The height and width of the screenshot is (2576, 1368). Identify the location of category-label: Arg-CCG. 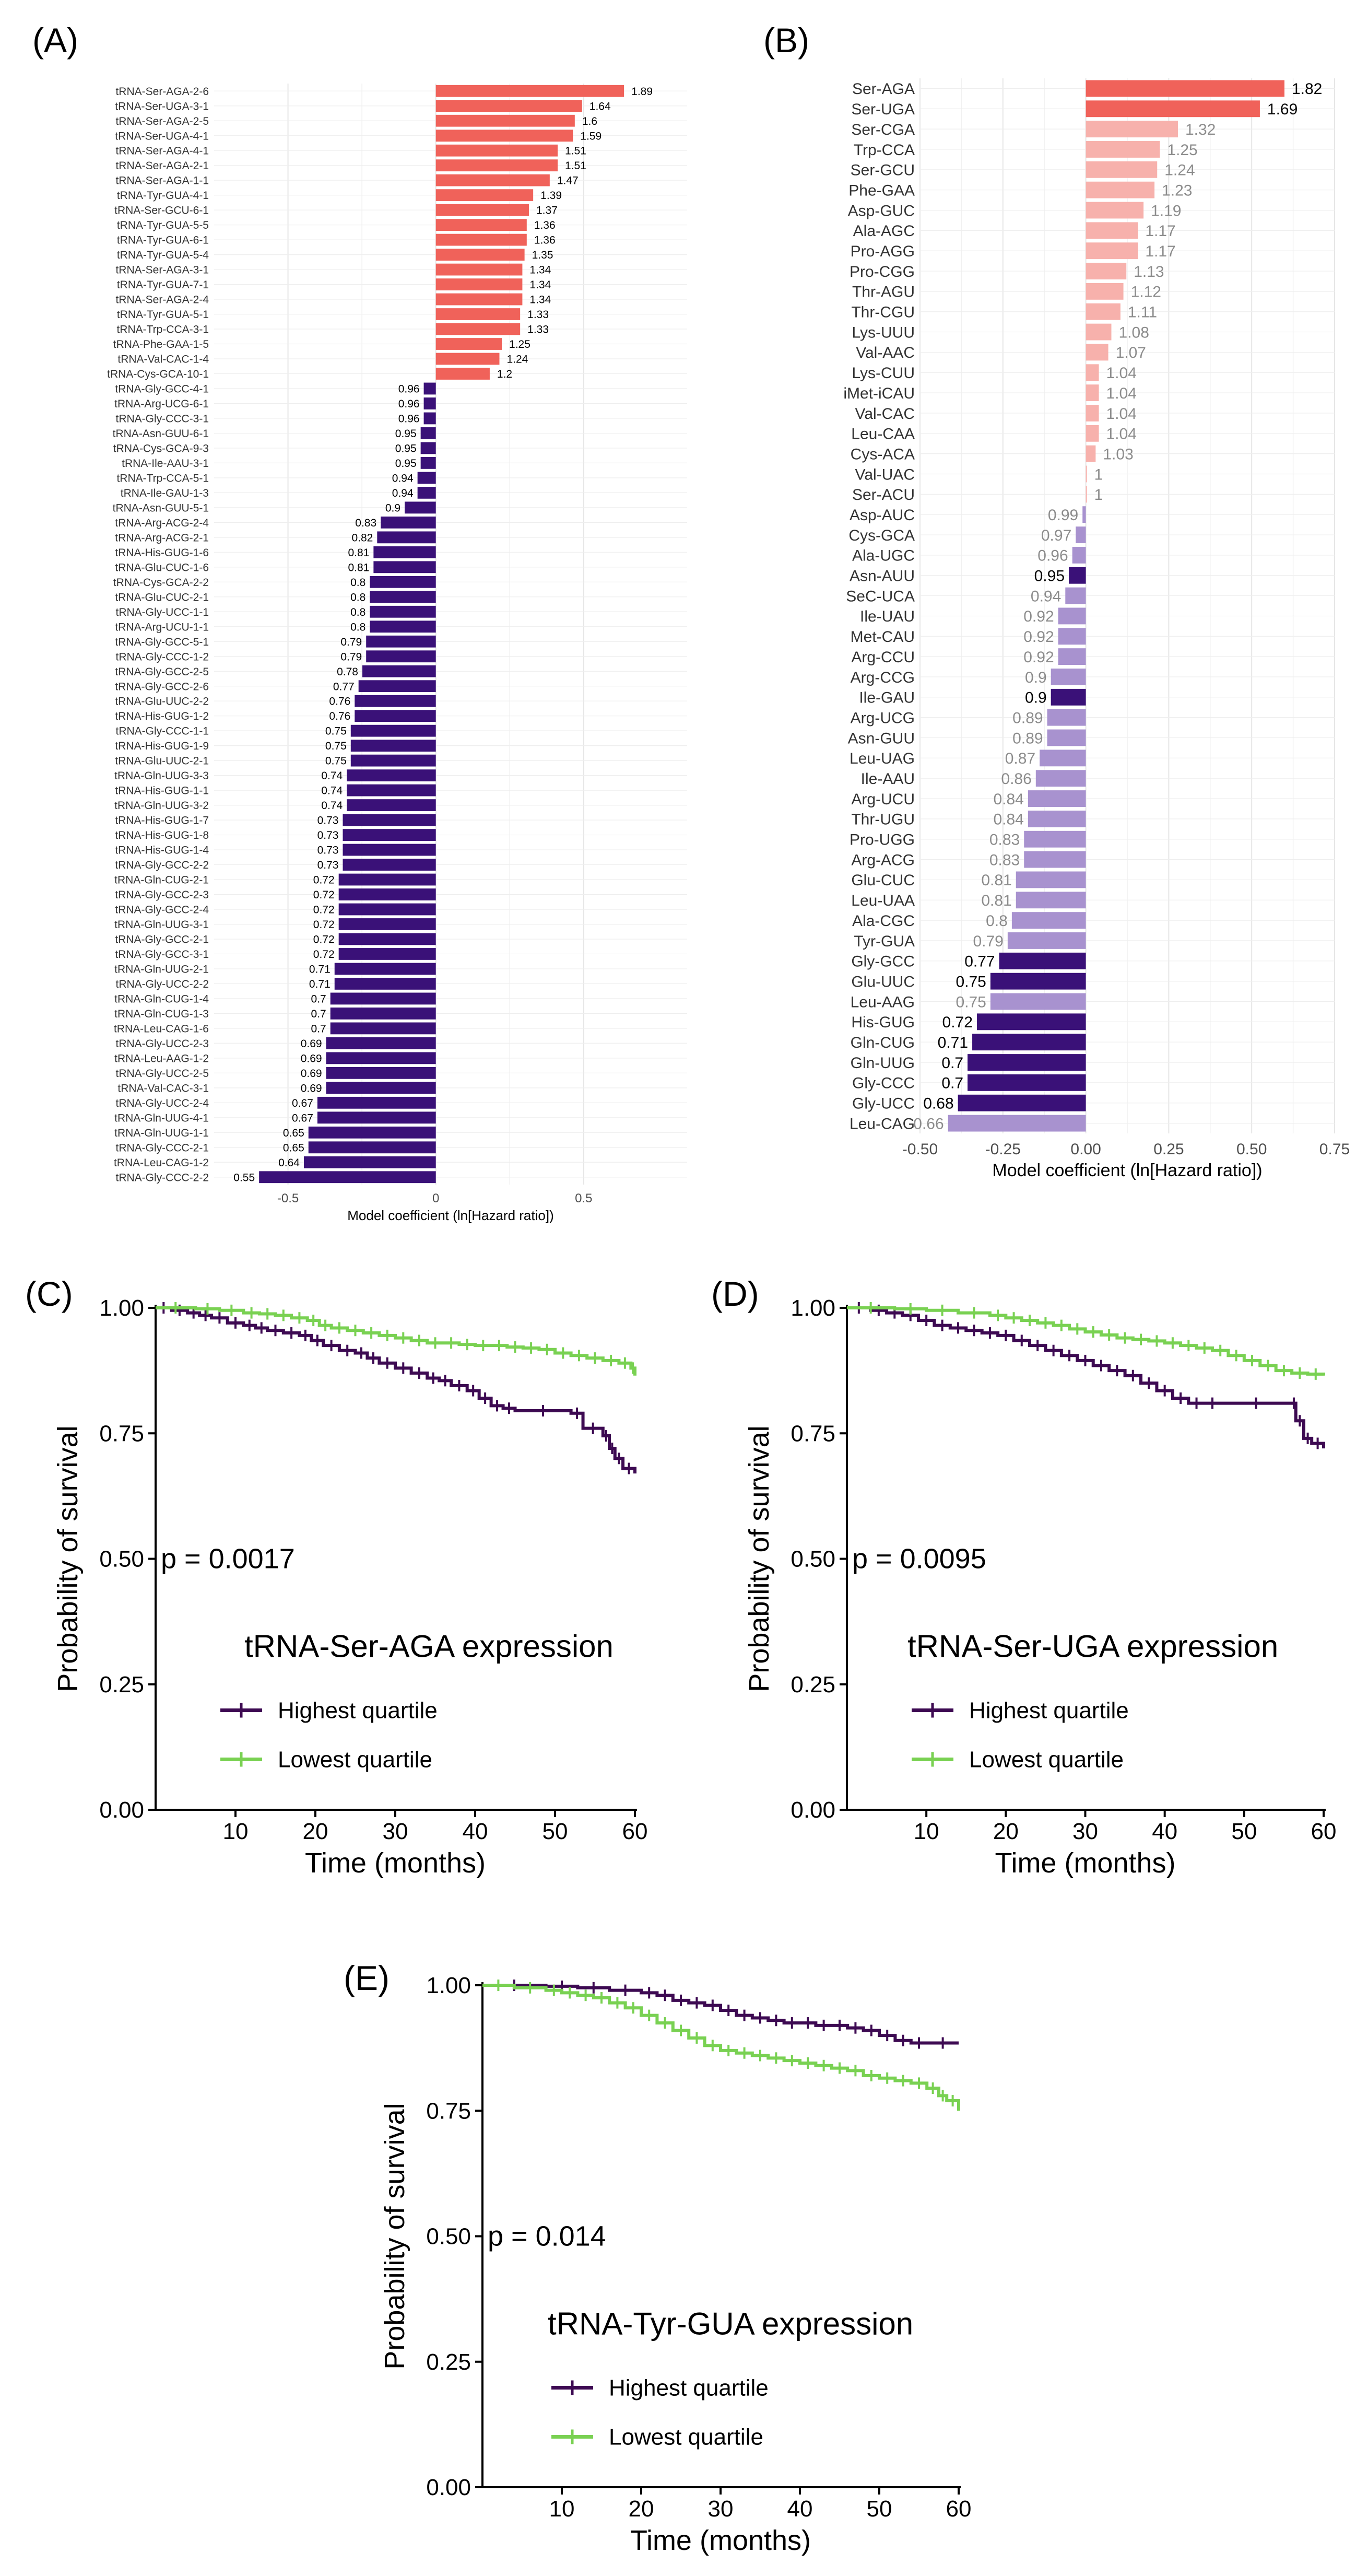
(883, 677).